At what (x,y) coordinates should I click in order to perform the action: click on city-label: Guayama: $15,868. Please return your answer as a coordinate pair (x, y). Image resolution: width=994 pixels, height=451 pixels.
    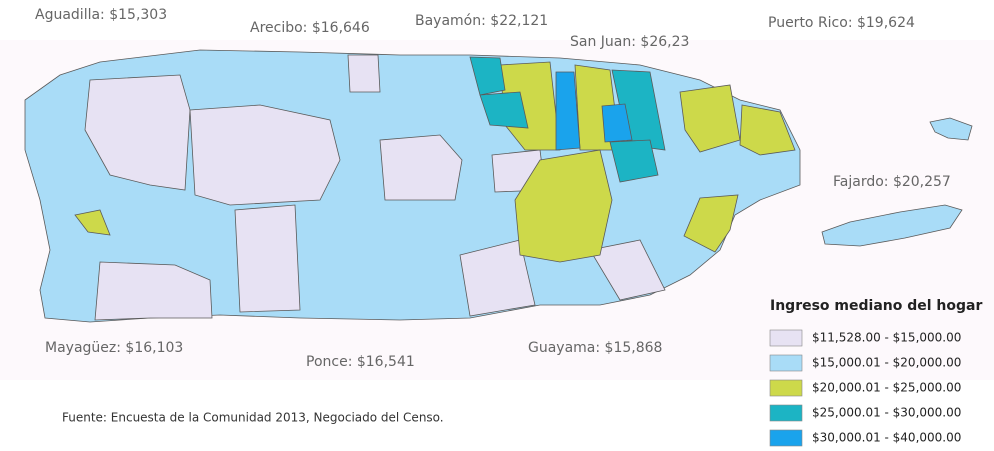
    Looking at the image, I should click on (595, 348).